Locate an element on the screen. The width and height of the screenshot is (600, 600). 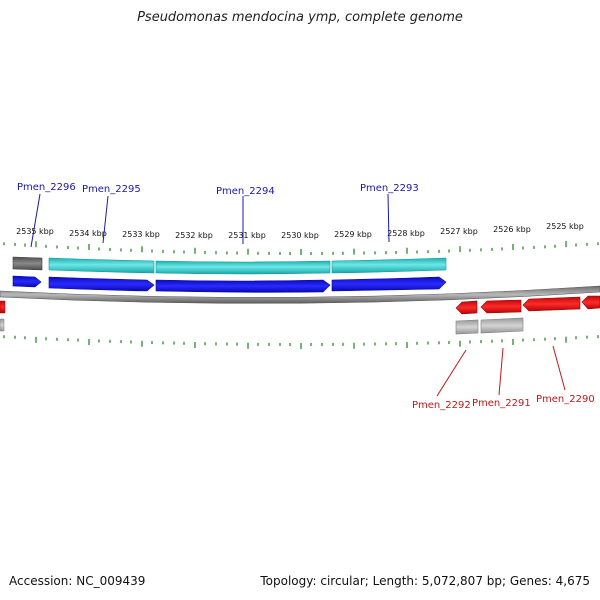
cds-track-top is located at coordinates (229, 265).